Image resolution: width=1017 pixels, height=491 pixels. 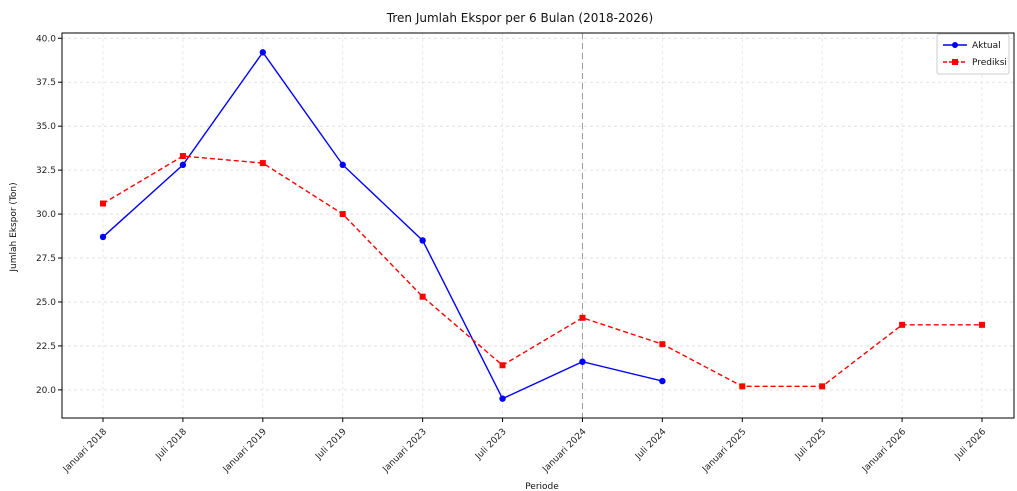 What do you see at coordinates (46, 171) in the screenshot?
I see `y-tick-label: 32.5` at bounding box center [46, 171].